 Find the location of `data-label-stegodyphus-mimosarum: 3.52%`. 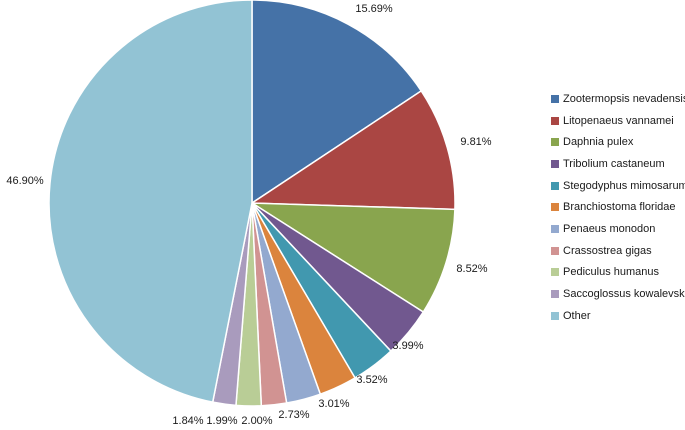

data-label-stegodyphus-mimosarum: 3.52% is located at coordinates (371, 380).